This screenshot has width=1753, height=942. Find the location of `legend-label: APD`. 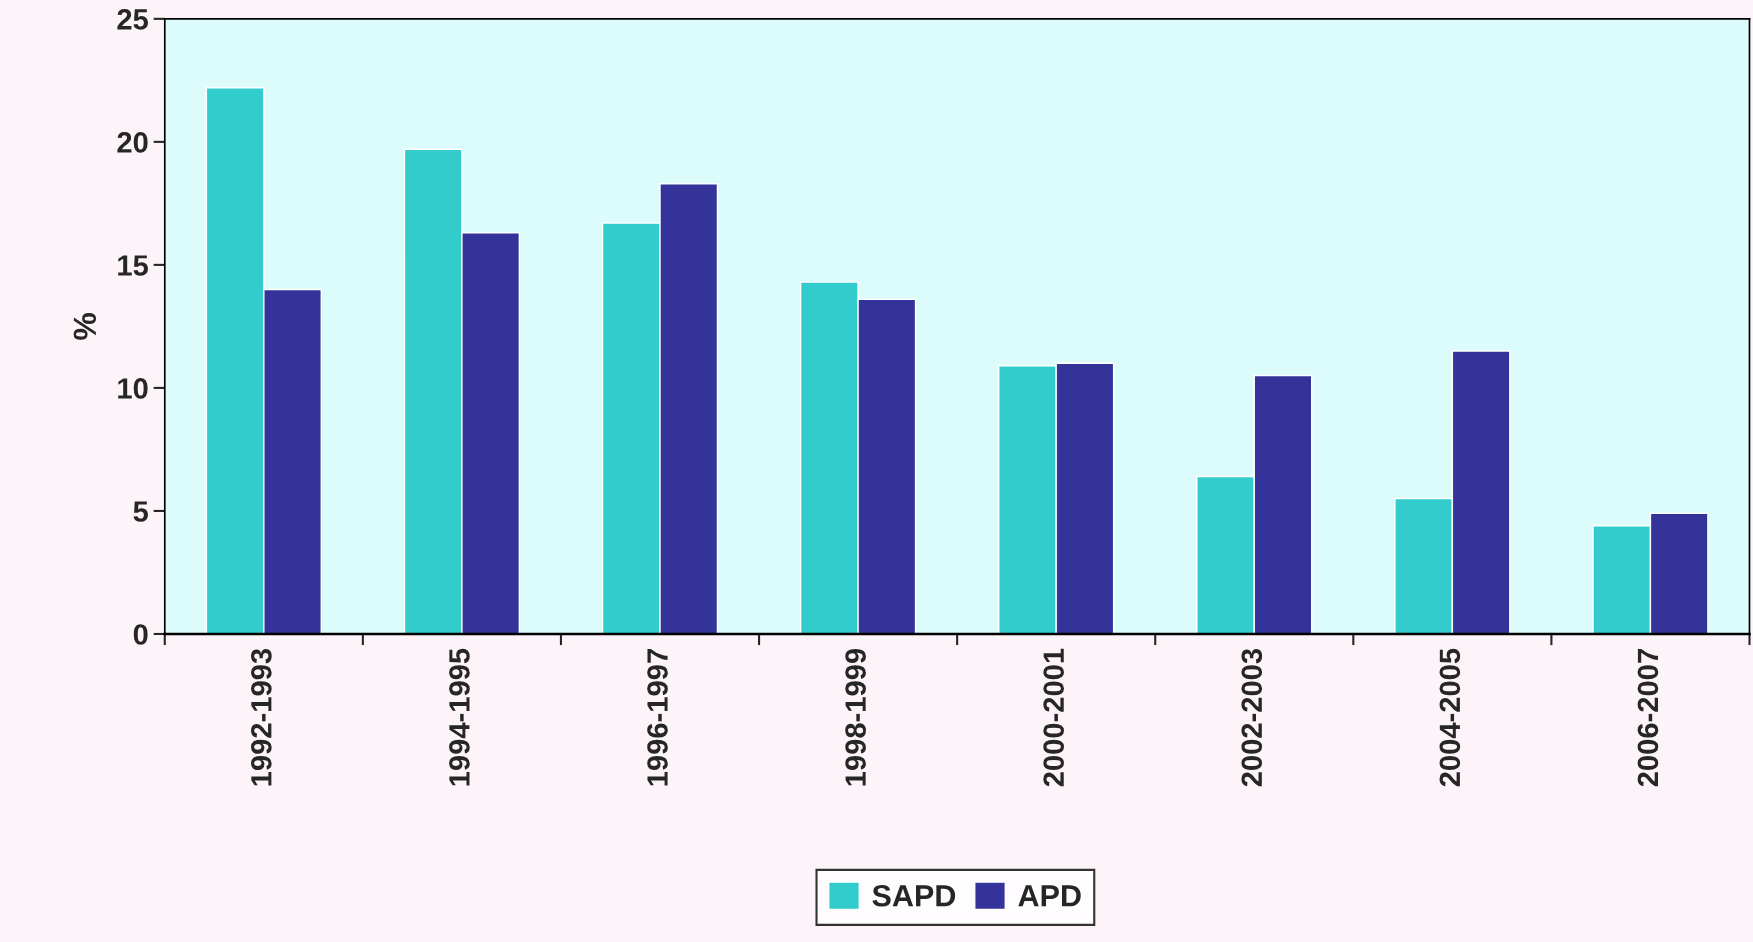

legend-label: APD is located at coordinates (1049, 896).